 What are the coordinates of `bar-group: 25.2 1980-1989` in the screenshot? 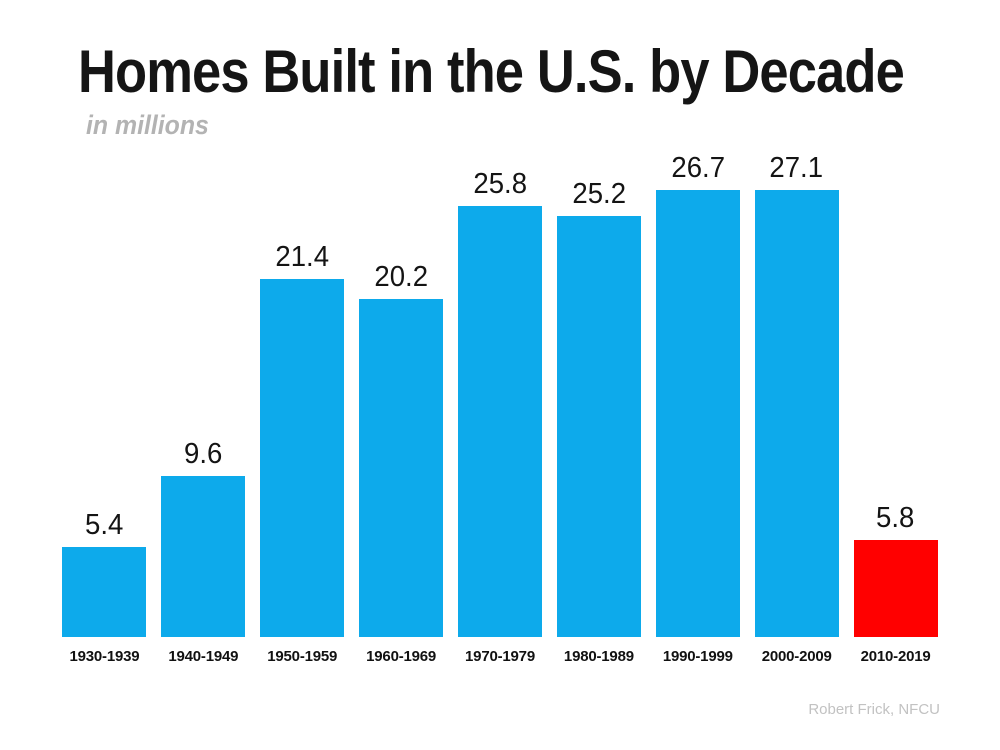 It's located at (598, 408).